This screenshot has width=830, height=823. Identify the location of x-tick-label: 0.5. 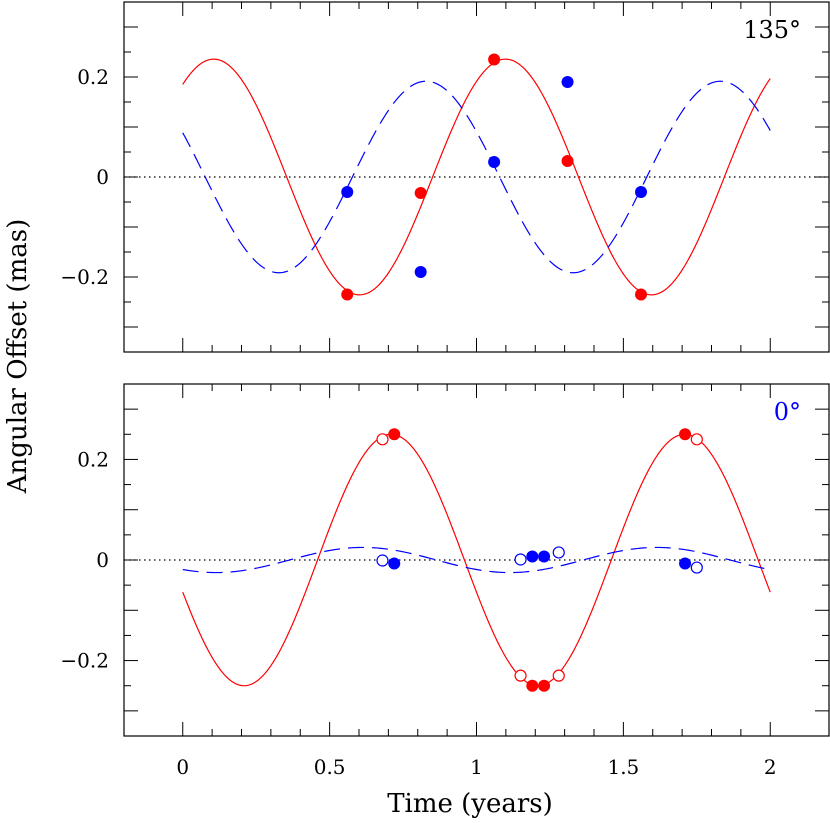
(330, 767).